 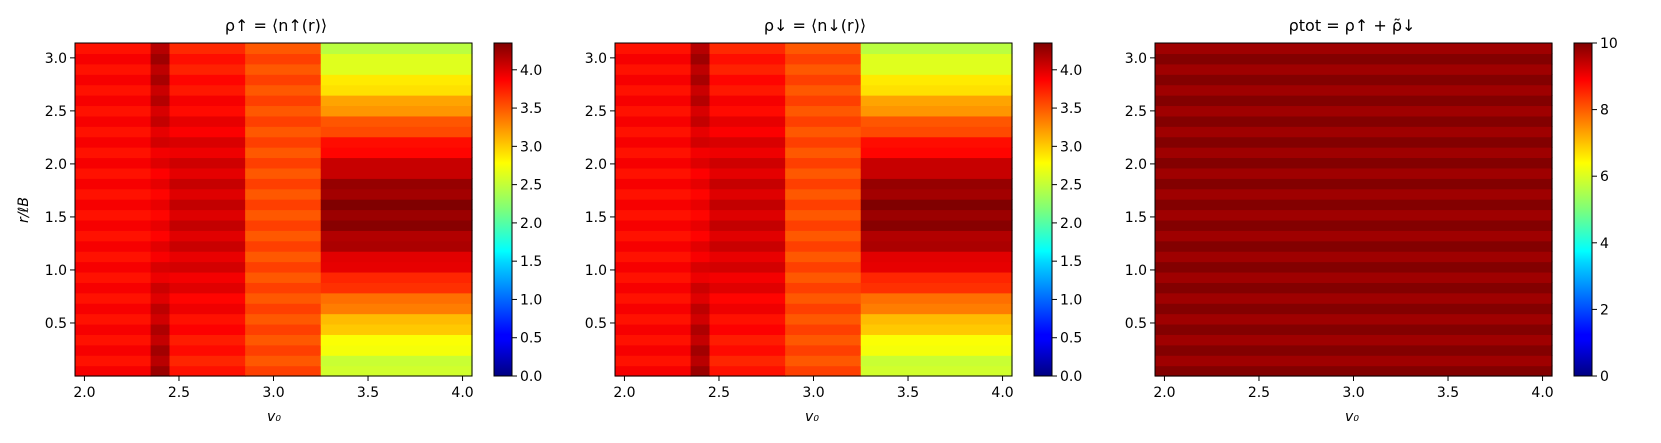 I want to click on colorbar-frame, so click(x=503, y=209).